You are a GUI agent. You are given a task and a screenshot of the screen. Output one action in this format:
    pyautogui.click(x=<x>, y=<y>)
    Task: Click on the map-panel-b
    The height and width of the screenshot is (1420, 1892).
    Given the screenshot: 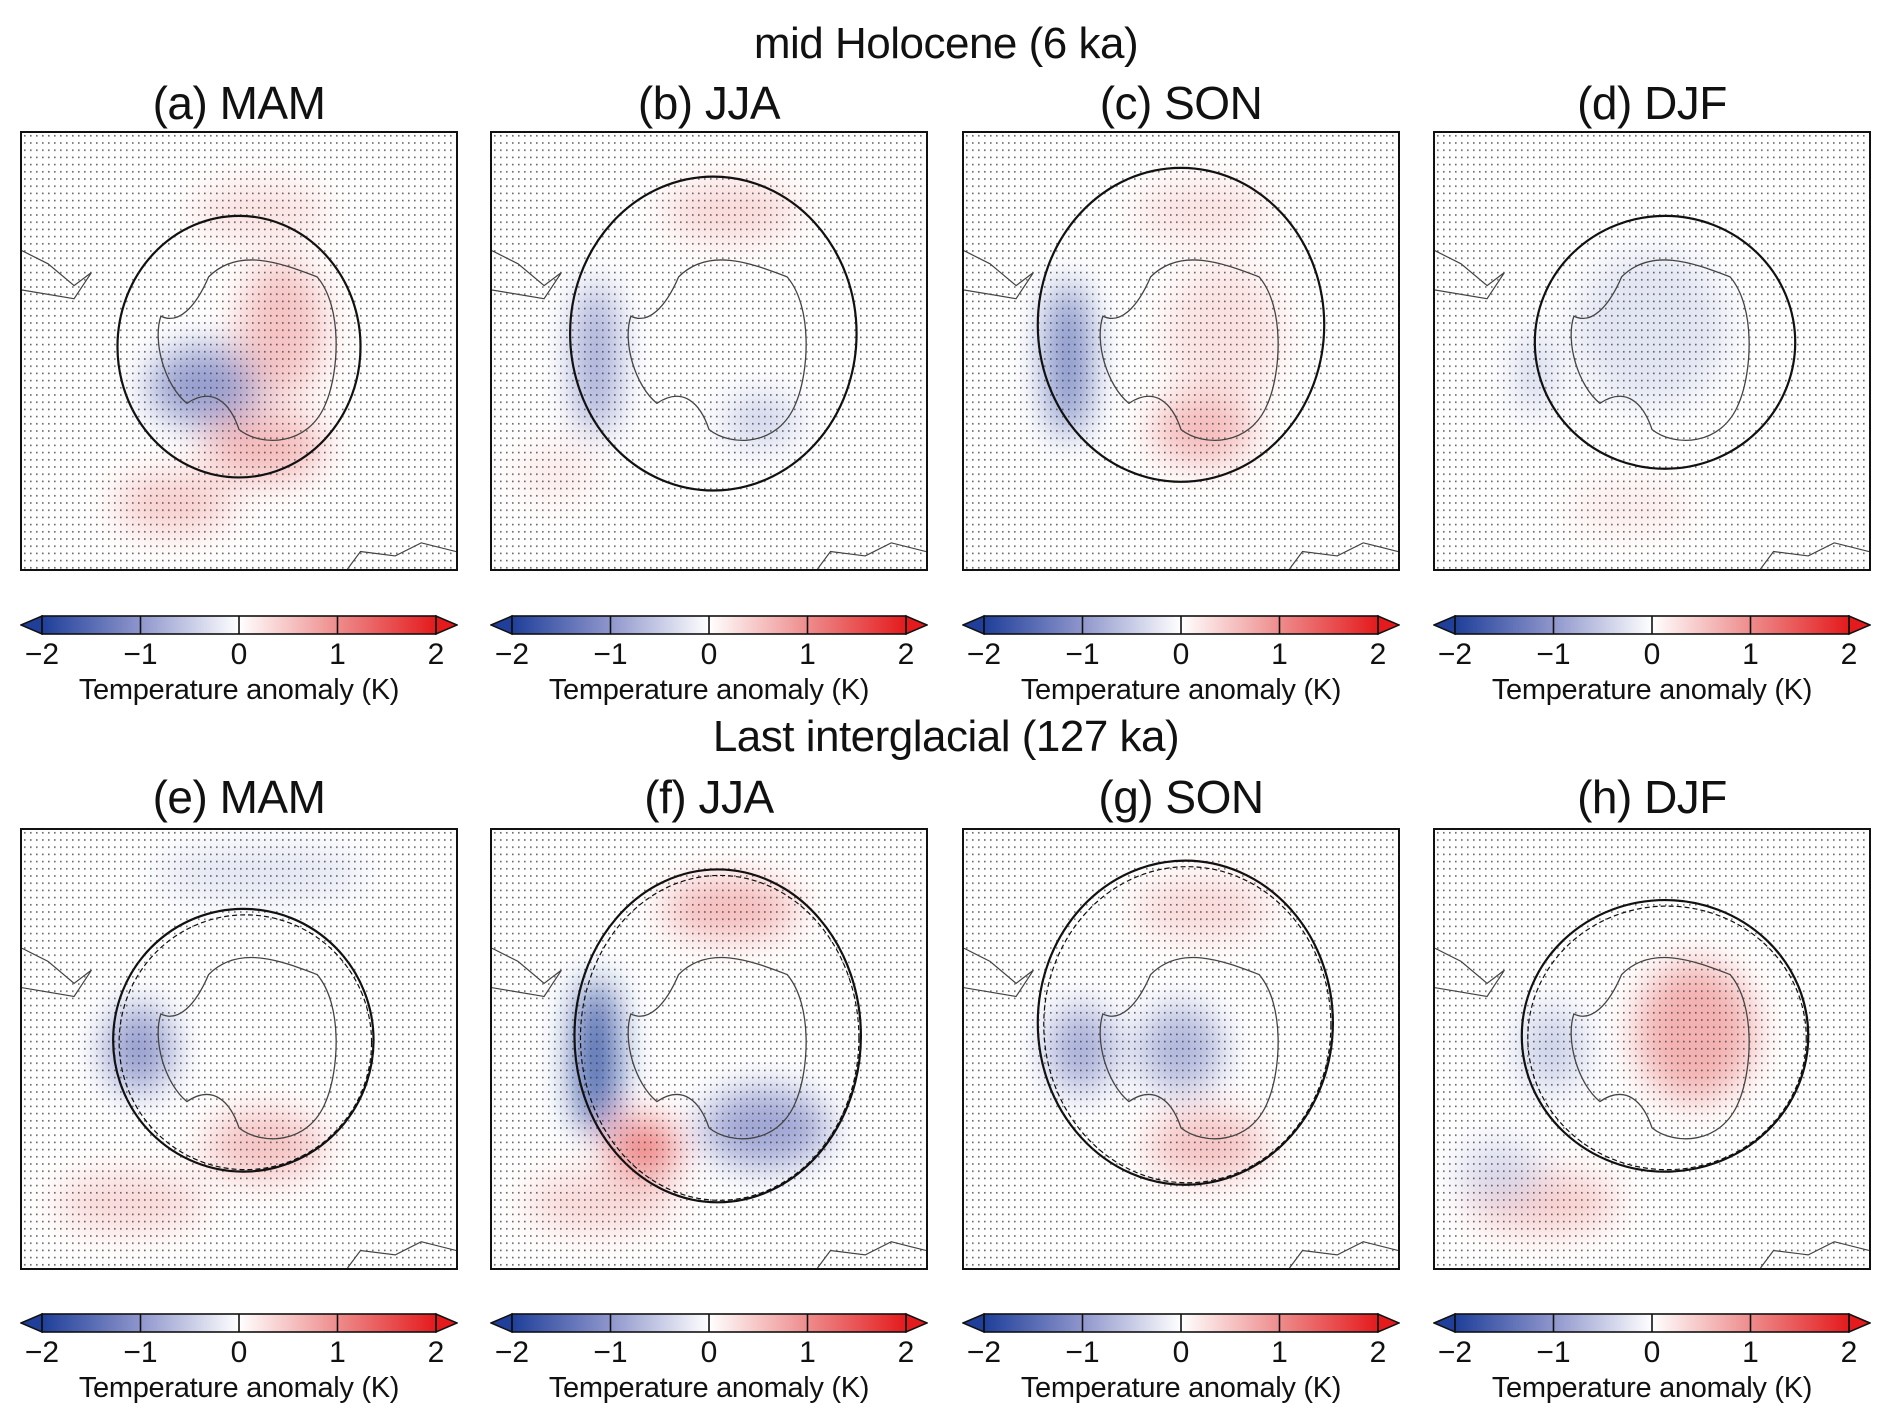 What is the action you would take?
    pyautogui.click(x=709, y=351)
    